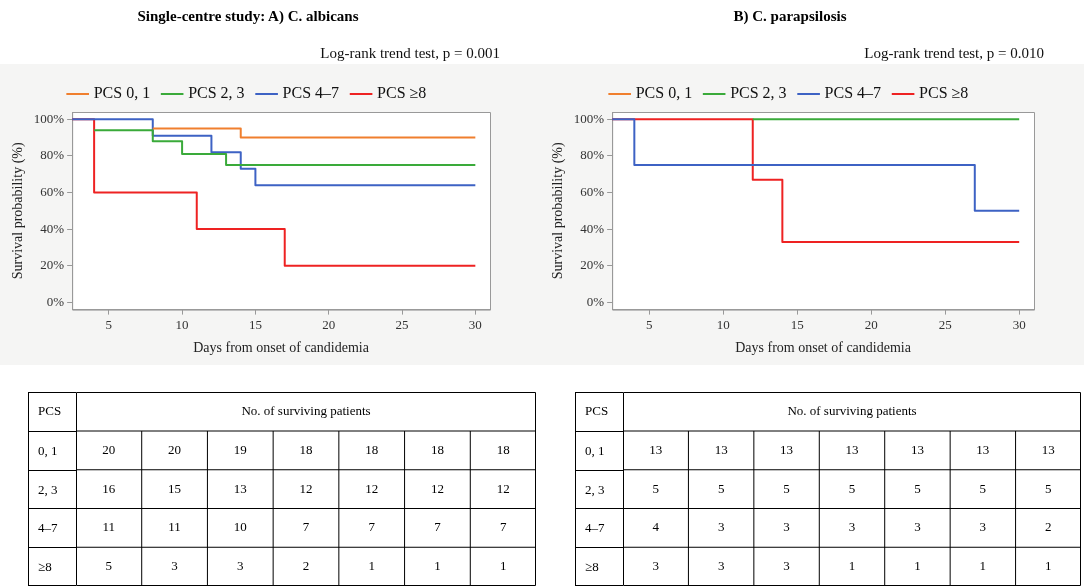  What do you see at coordinates (240, 449) in the screenshot?
I see `data-label: 19` at bounding box center [240, 449].